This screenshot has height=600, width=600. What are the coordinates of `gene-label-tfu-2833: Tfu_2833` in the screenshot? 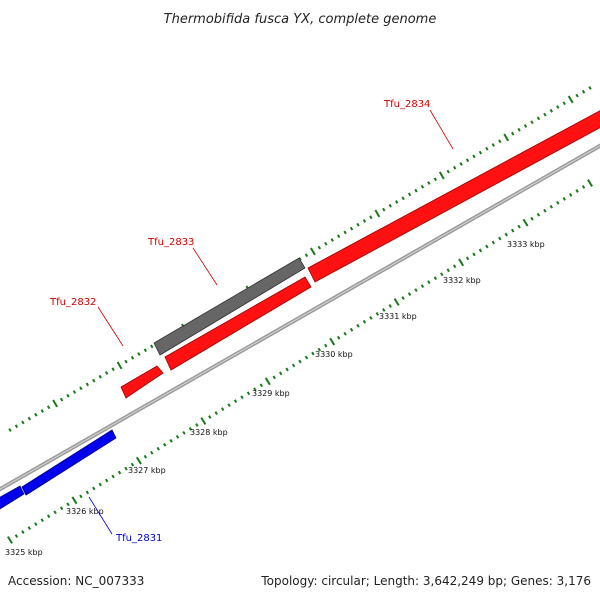 It's located at (170, 242).